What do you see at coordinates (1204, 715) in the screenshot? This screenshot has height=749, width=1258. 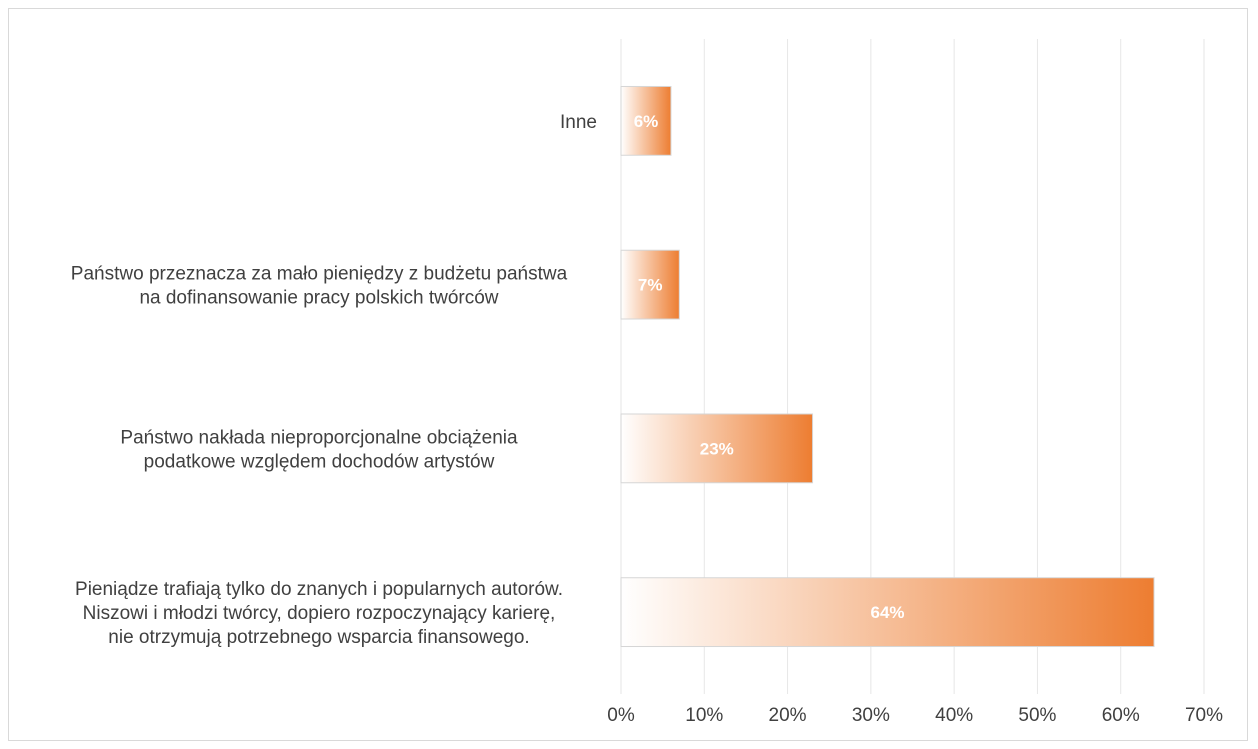 I see `x-tick-label: 70%` at bounding box center [1204, 715].